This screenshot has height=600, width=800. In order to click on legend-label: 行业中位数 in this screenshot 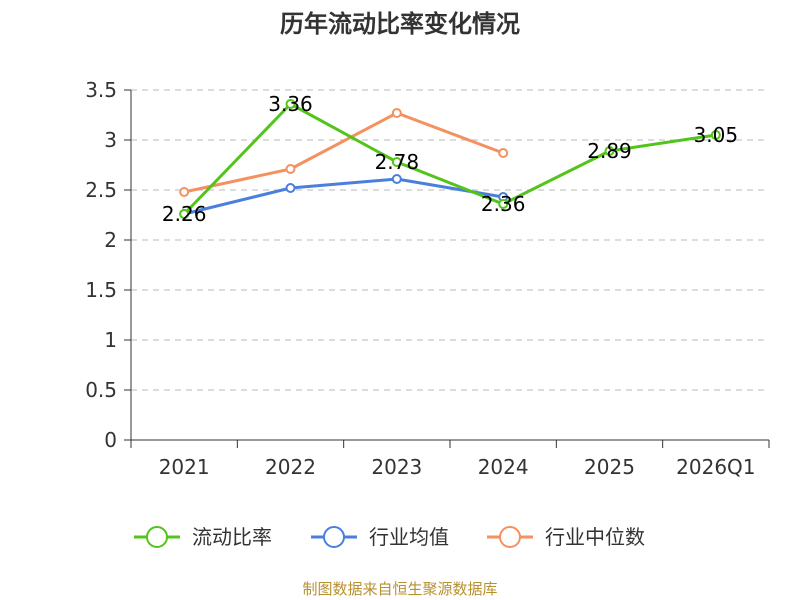, I will do `click(595, 537)`.